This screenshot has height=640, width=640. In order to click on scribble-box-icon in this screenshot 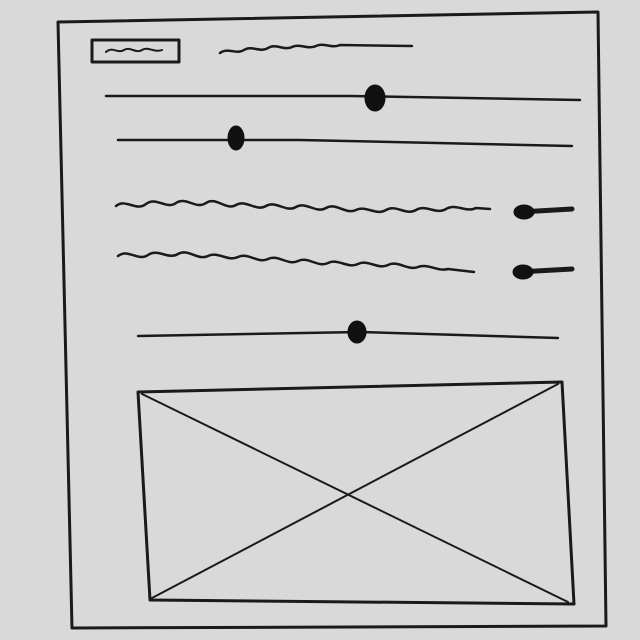, I will do `click(135, 51)`.